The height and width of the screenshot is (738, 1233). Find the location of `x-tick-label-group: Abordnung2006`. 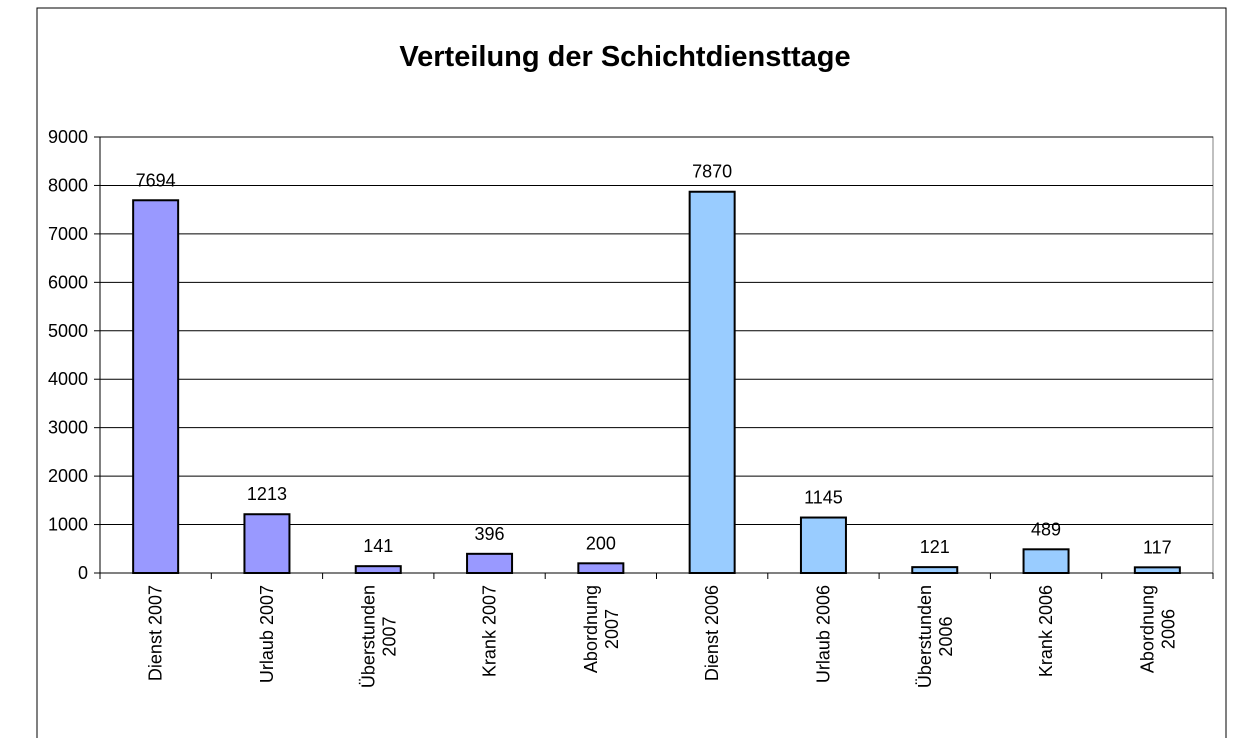

x-tick-label-group: Abordnung2006 is located at coordinates (1157, 629).